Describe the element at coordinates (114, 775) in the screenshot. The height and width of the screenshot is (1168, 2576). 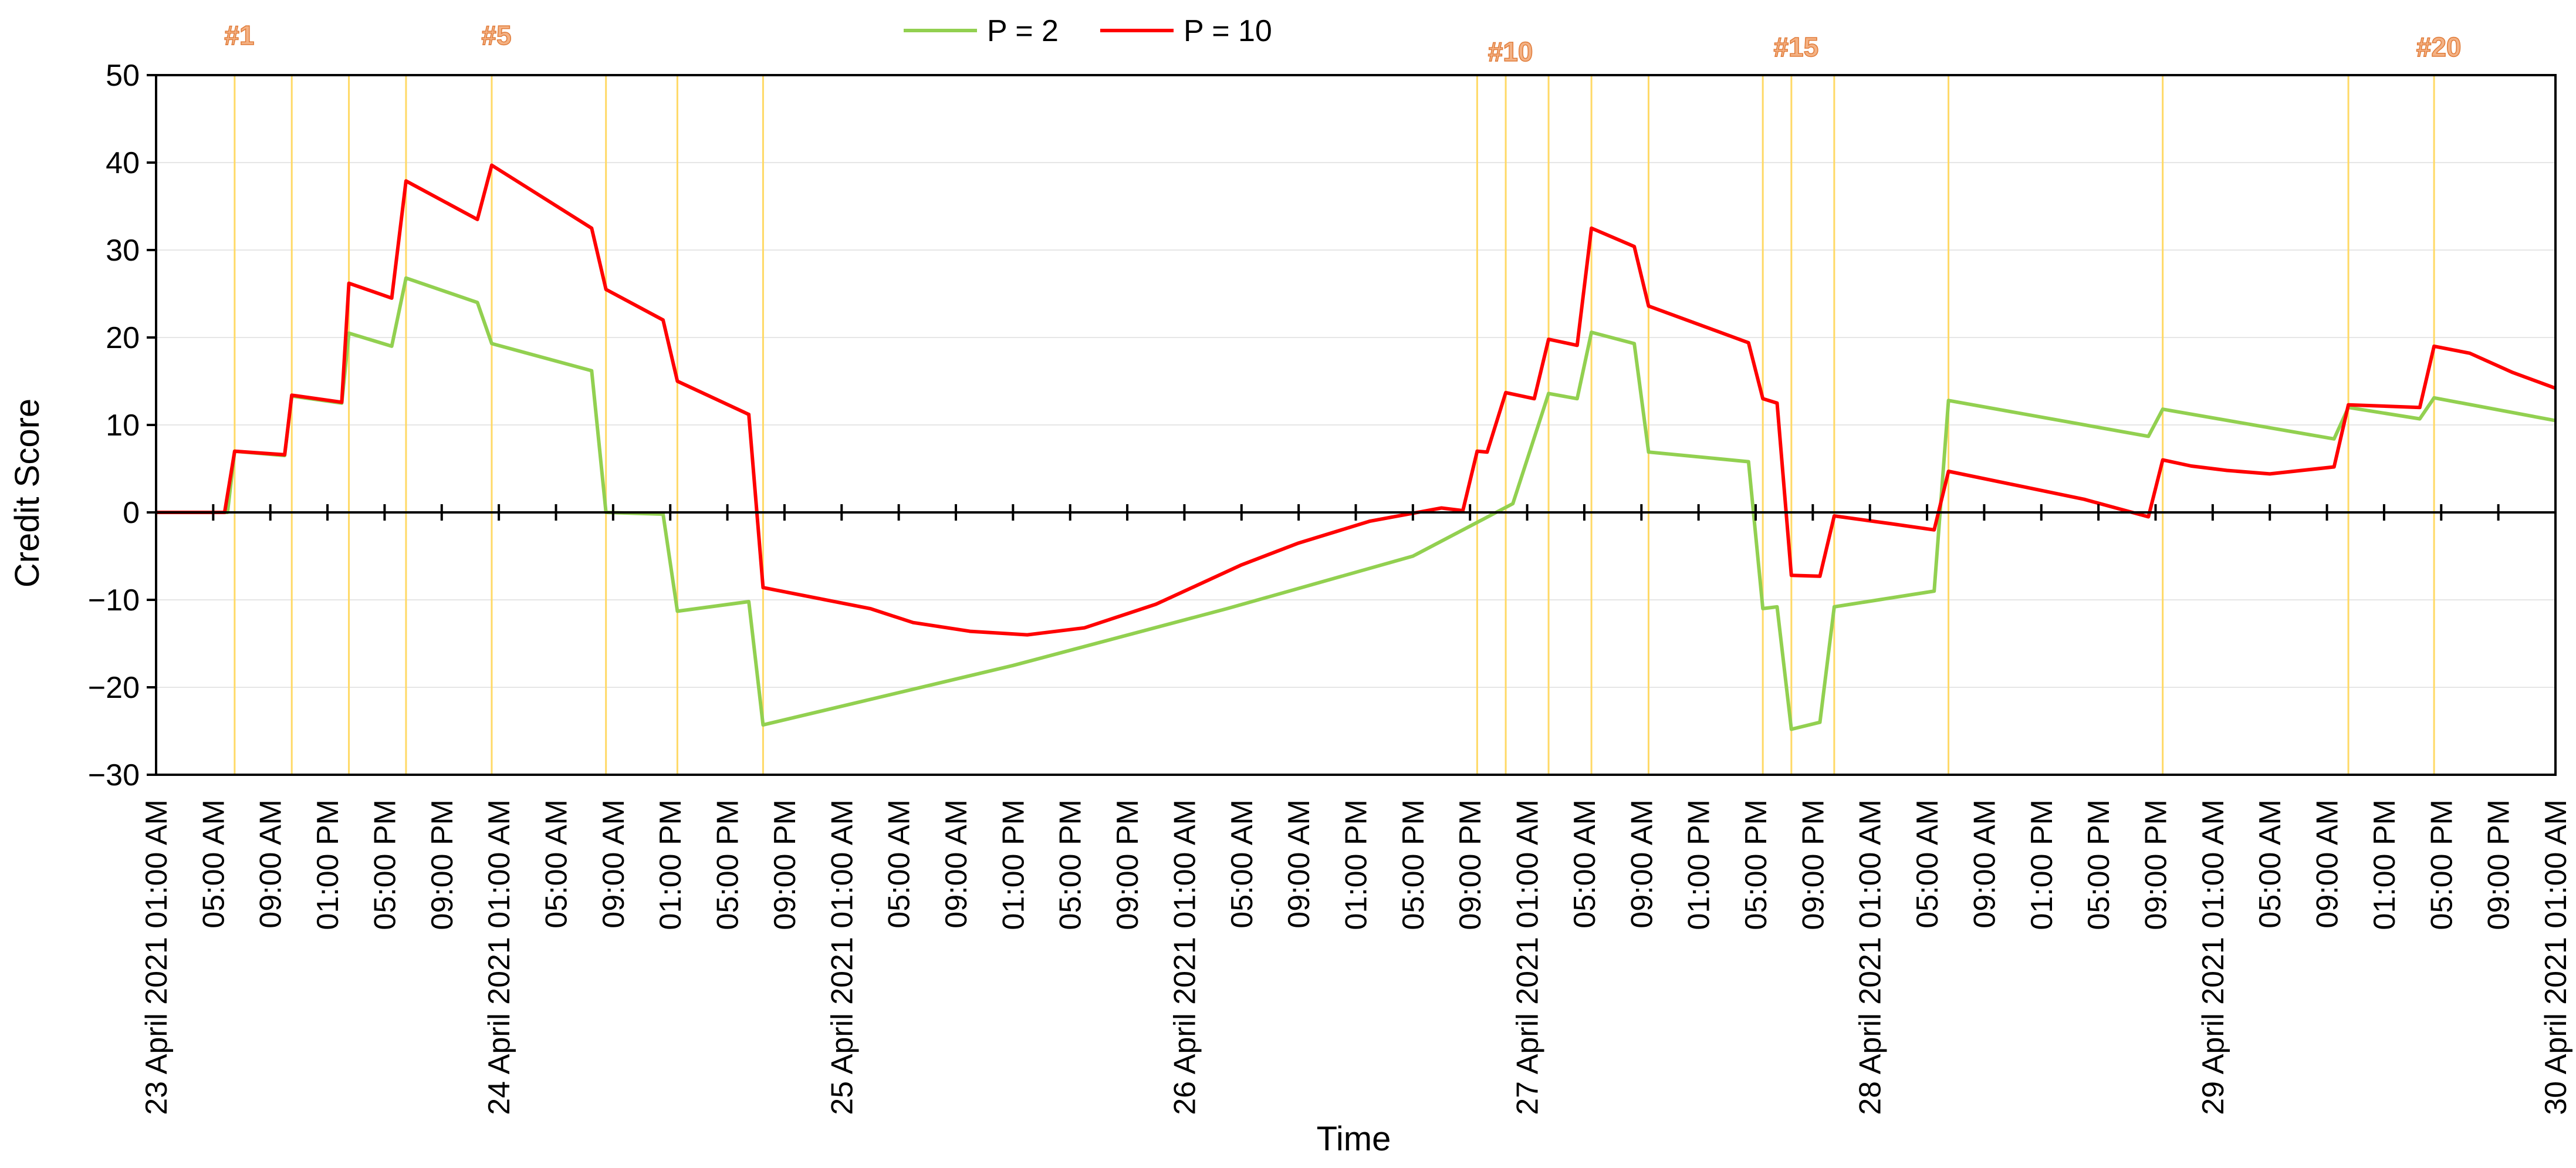
I see `y-tick-label: −30` at that location.